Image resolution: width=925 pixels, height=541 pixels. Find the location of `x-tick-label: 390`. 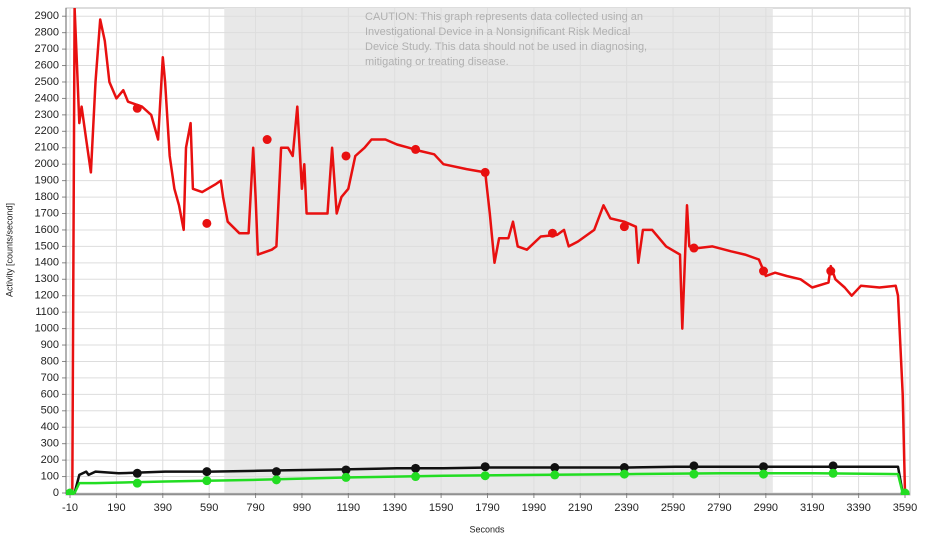

x-tick-label: 390 is located at coordinates (163, 508).